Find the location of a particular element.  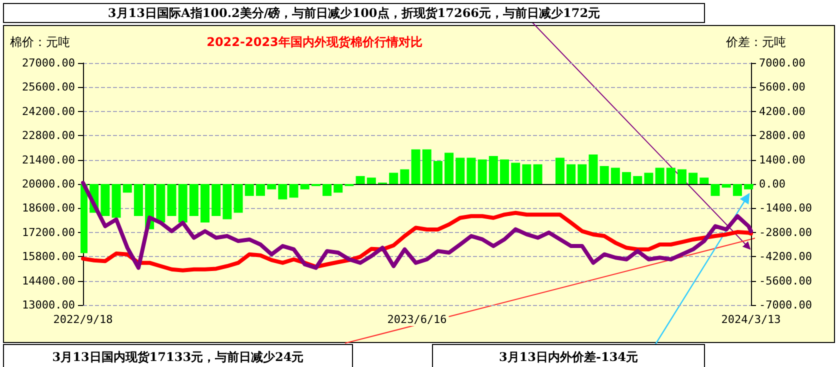

y-axis-title: 棉价：元吨 is located at coordinates (40, 42).